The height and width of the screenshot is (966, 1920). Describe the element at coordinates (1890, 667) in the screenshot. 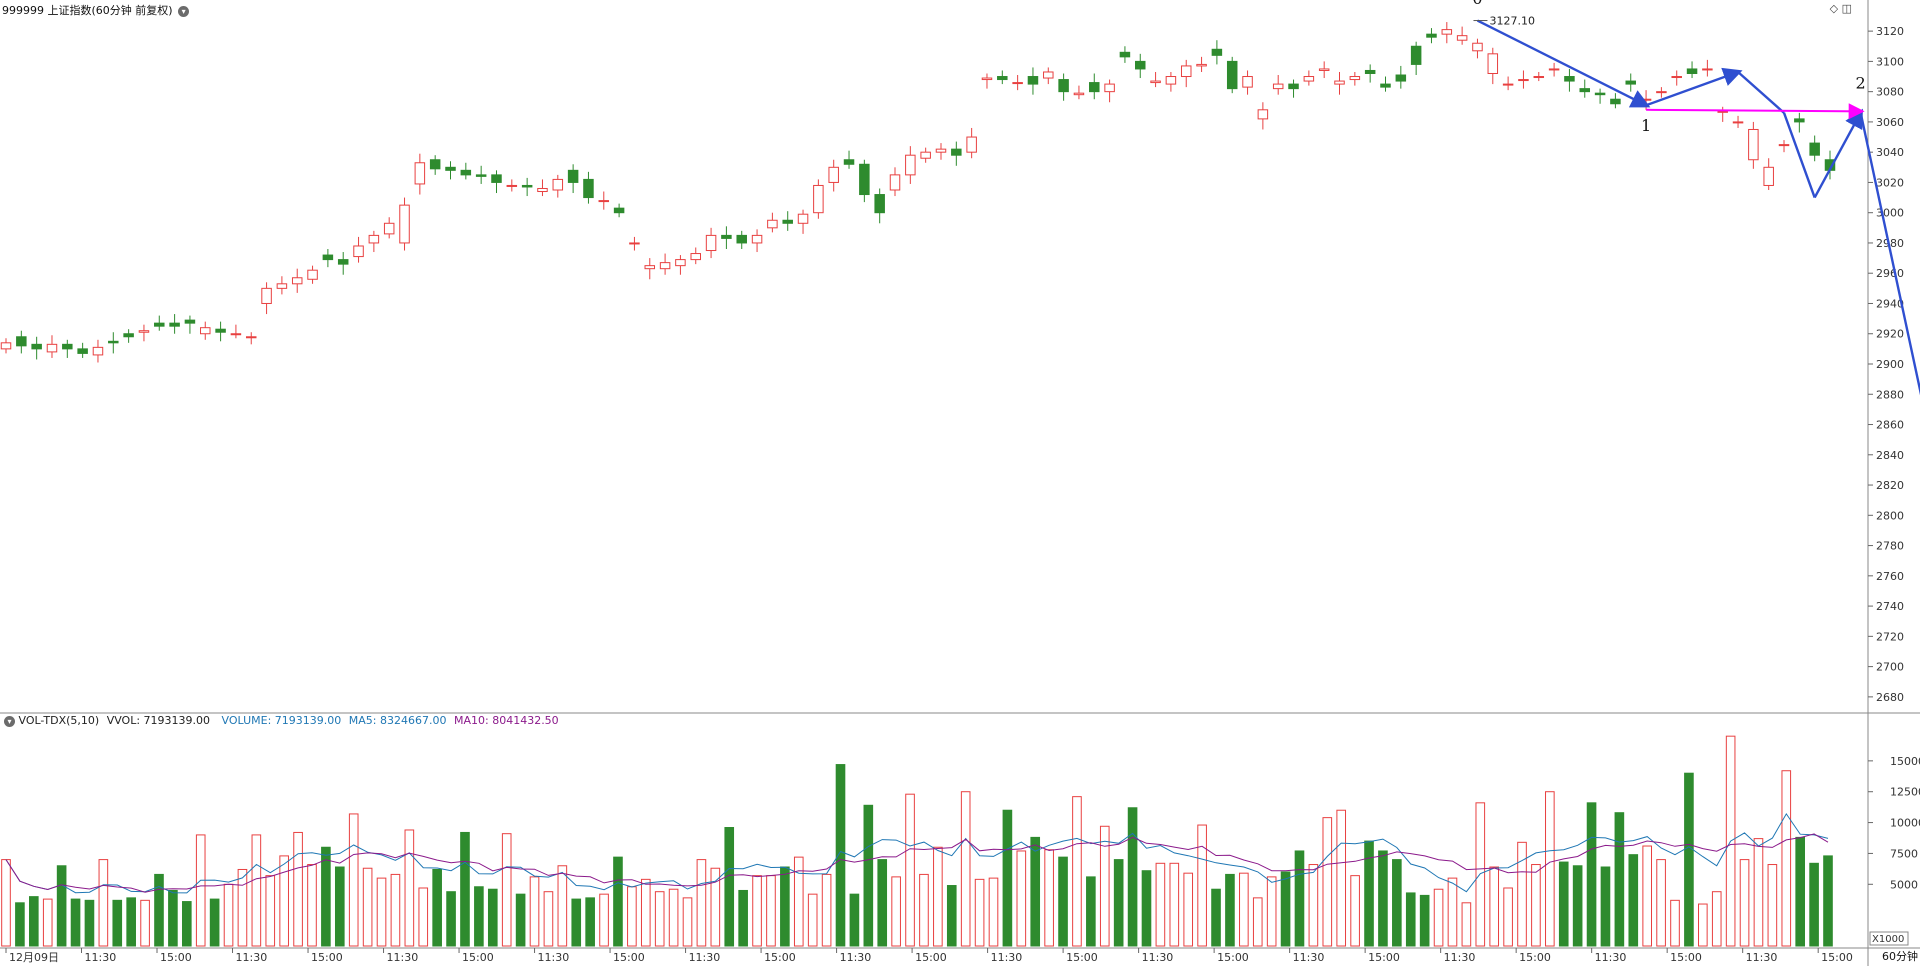

I see `y-tick-label: 2700` at that location.